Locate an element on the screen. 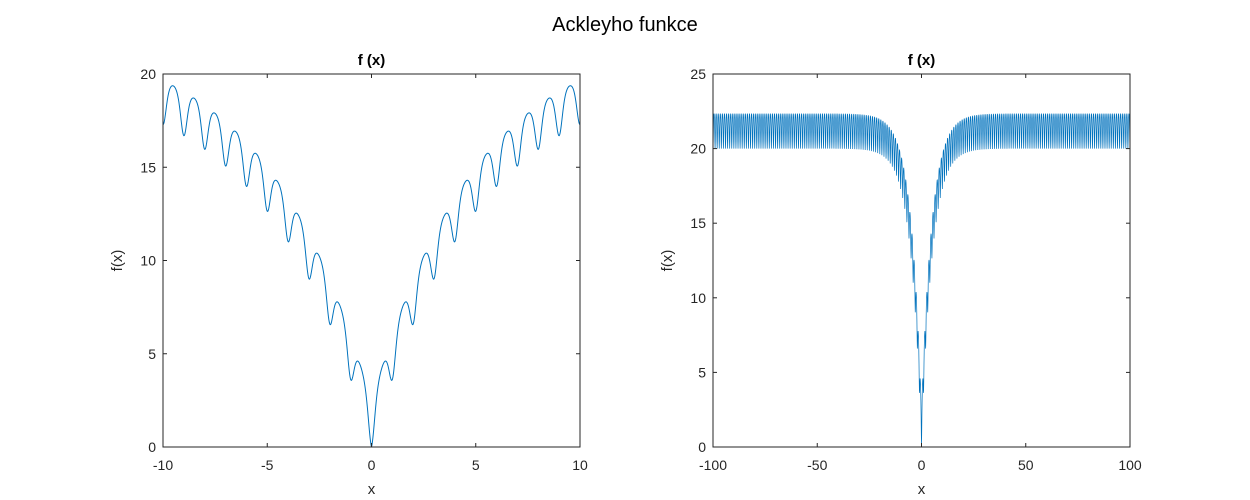  right-axes-title: f (x) is located at coordinates (922, 60).